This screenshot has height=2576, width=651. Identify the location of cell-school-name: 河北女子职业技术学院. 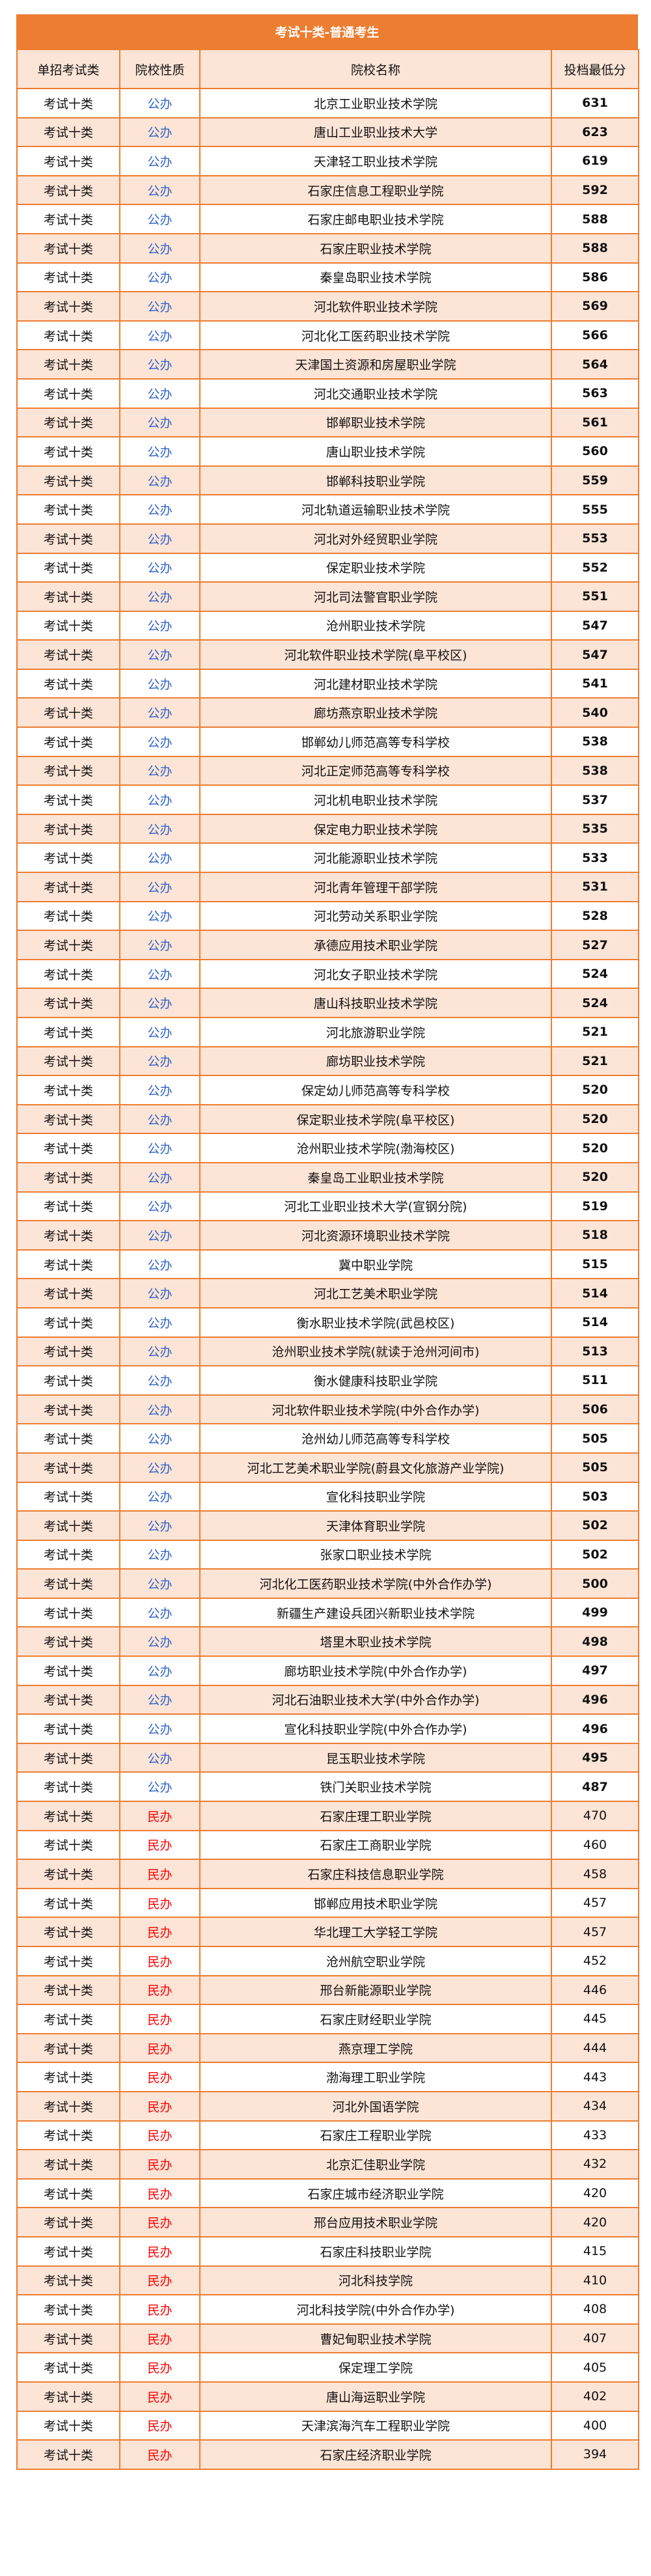
(375, 974).